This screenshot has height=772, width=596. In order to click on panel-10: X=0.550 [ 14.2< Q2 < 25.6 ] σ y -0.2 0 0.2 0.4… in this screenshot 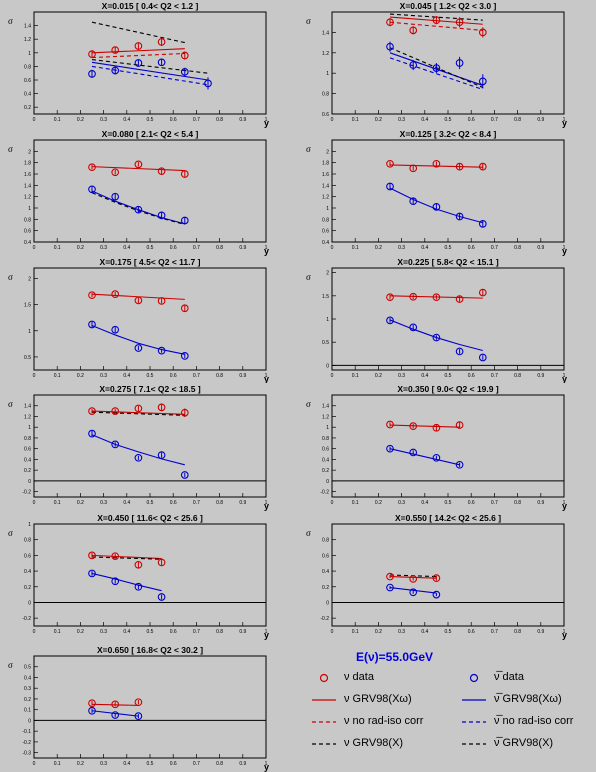, I will do `click(442, 576)`.